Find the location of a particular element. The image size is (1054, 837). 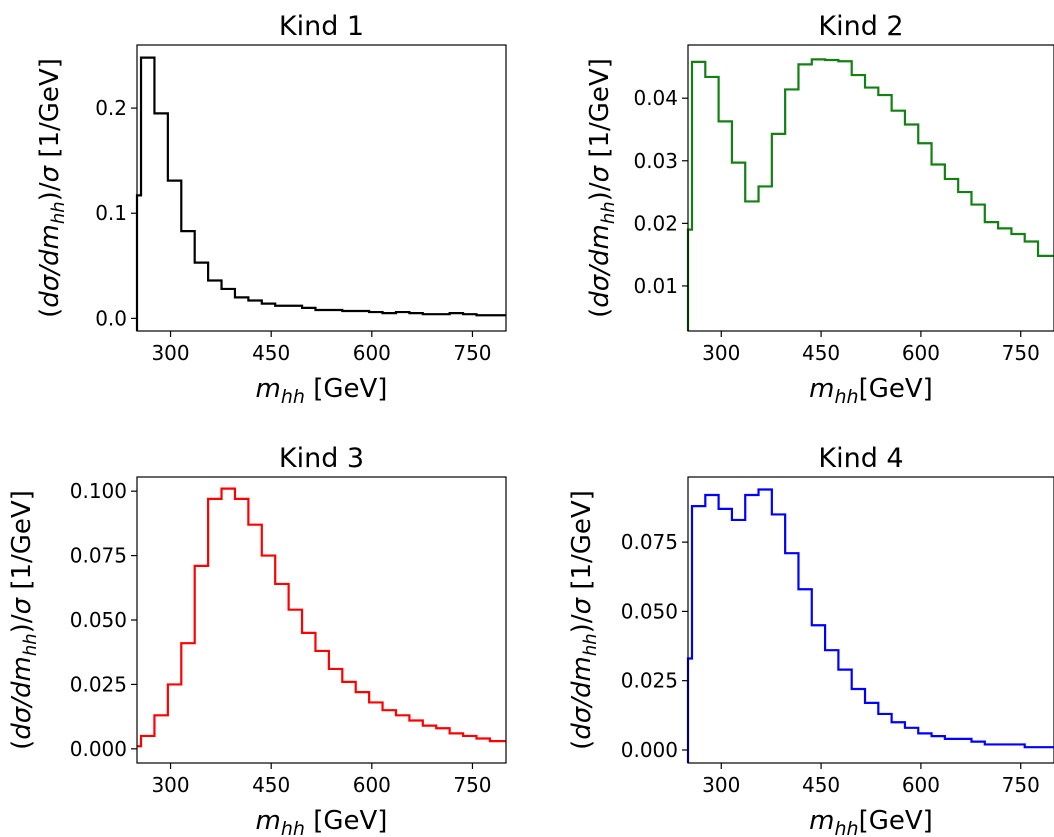

y-tick-label: 0.1 is located at coordinates (111, 213).